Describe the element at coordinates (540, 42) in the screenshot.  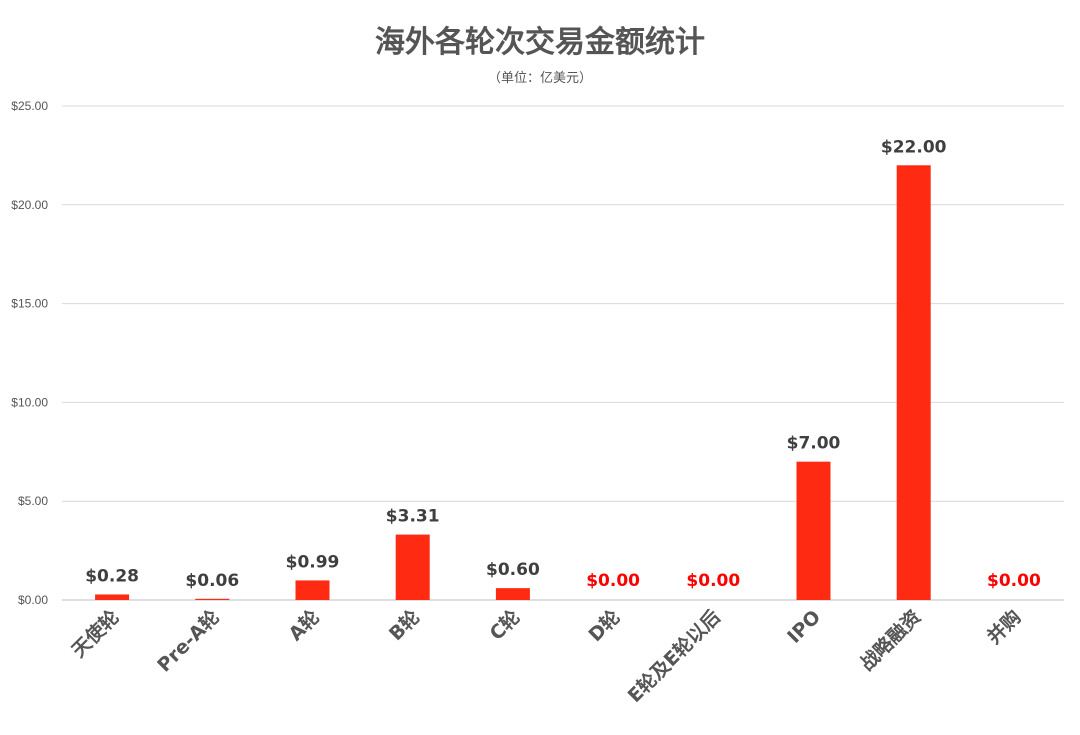
I see `chart-title: 海外各轮次交易金额统计` at that location.